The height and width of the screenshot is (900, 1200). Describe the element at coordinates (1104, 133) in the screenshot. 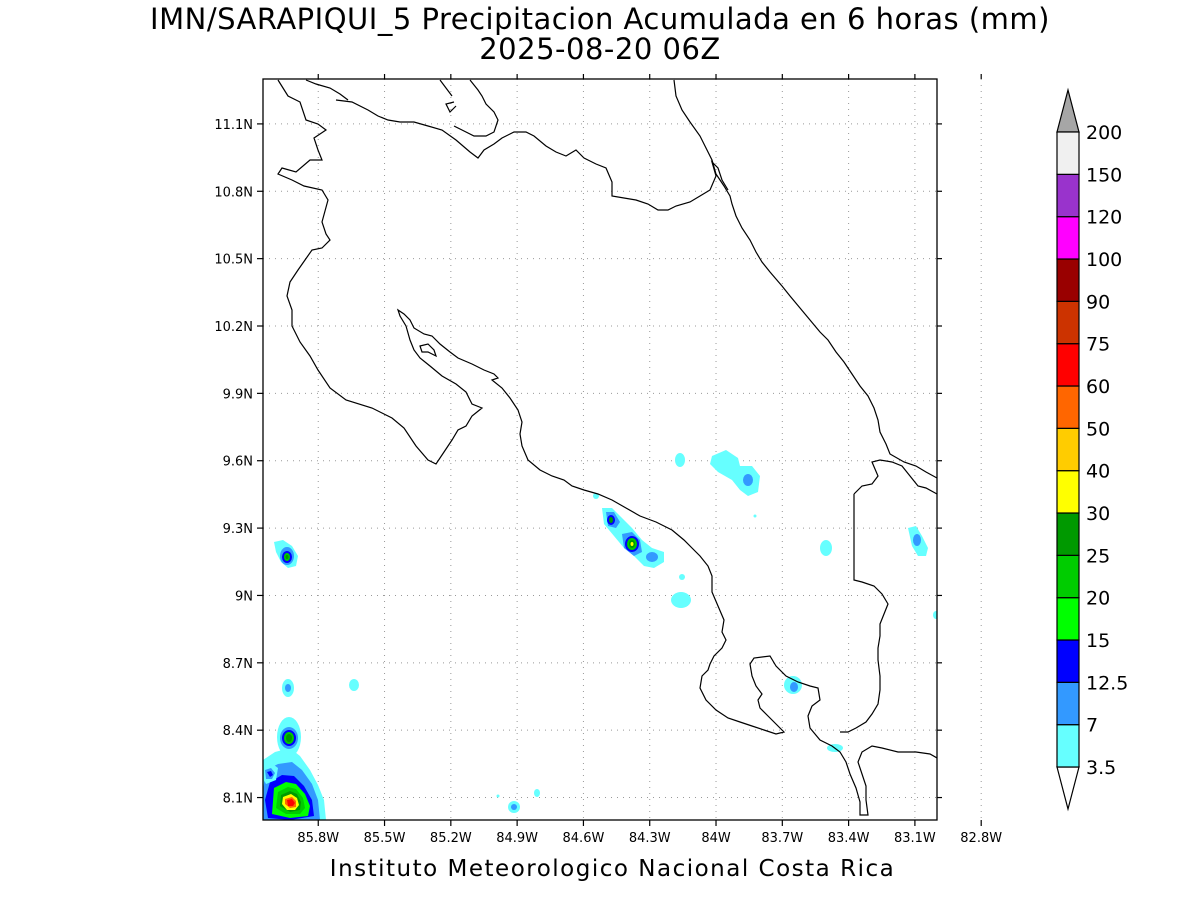

I see `colorbar-label: 200` at that location.